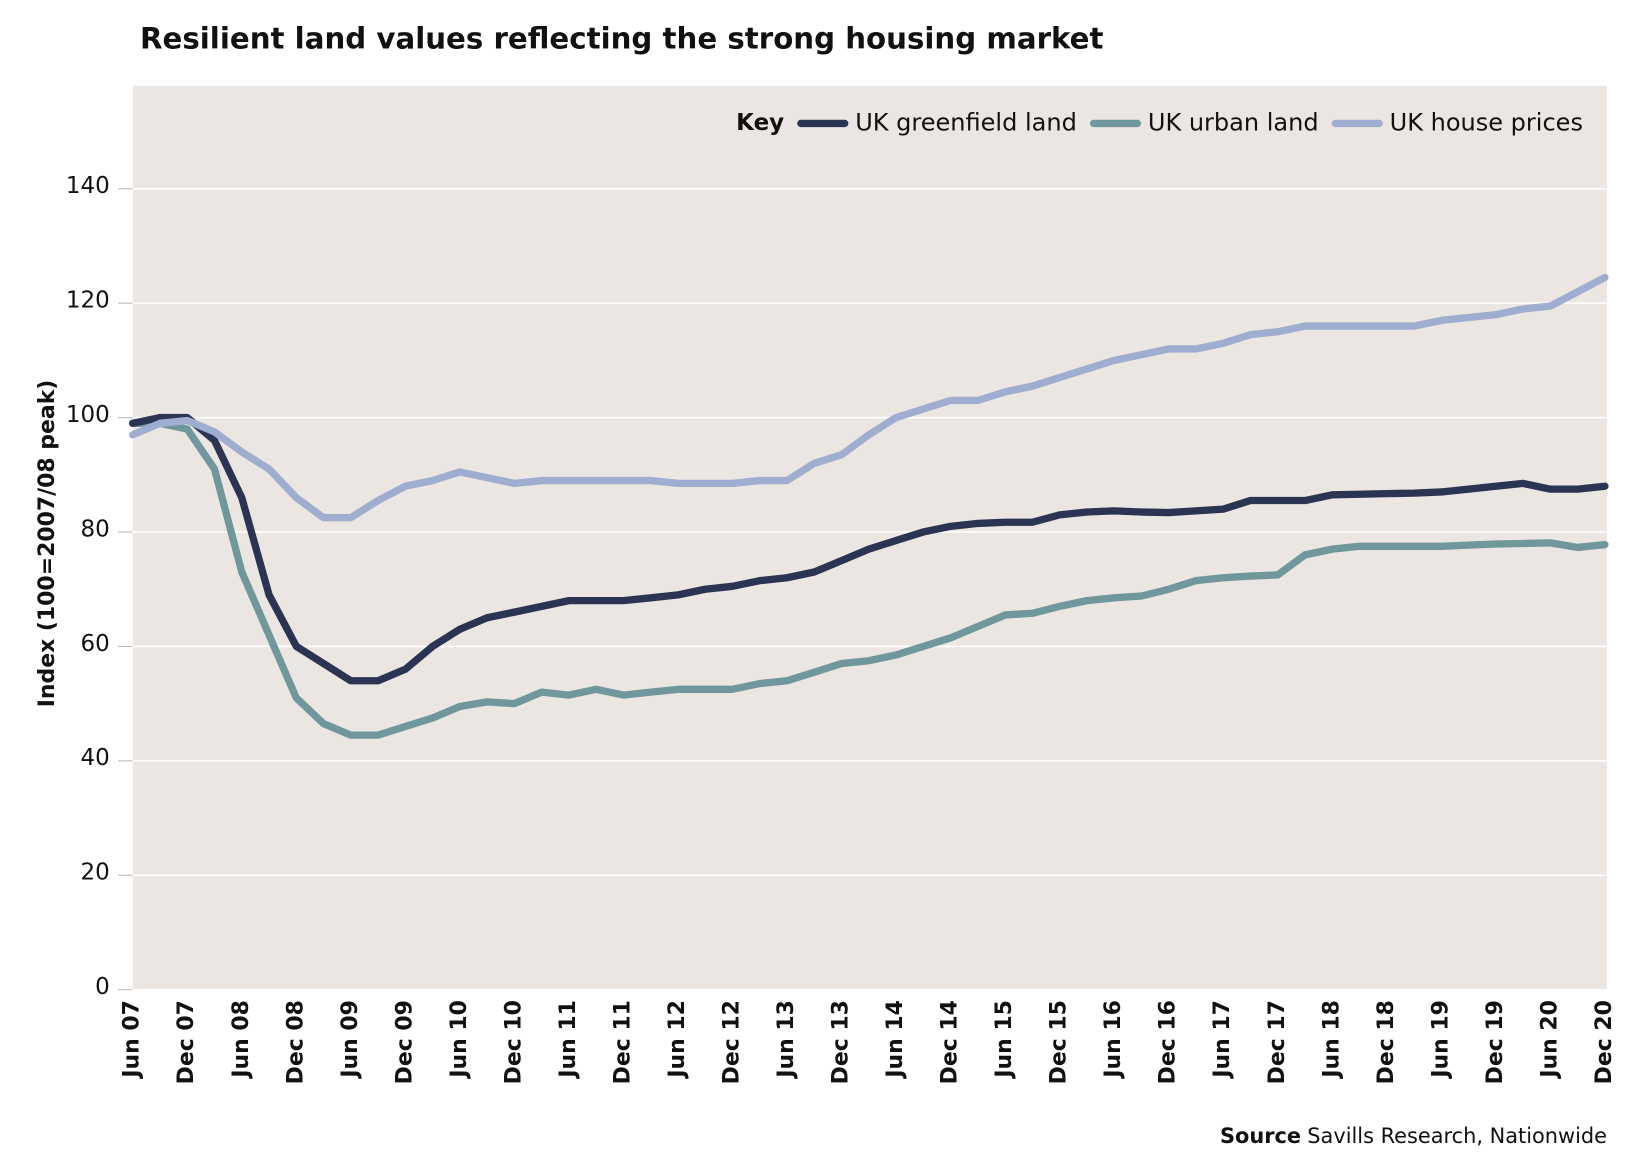  What do you see at coordinates (88, 301) in the screenshot?
I see `y-tick-label: 120` at bounding box center [88, 301].